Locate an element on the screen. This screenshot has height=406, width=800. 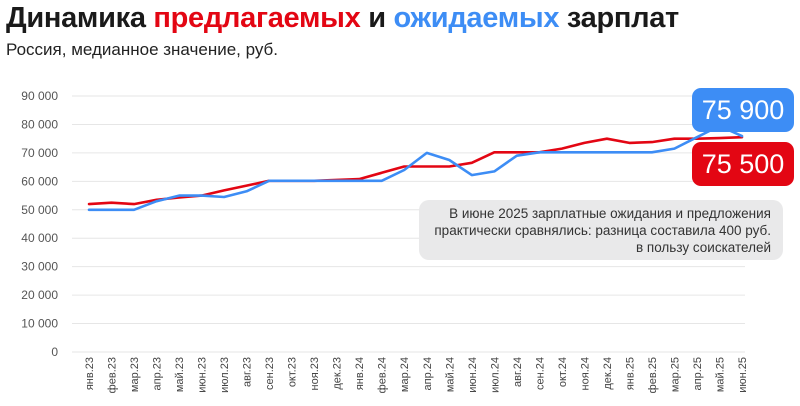
x-tick-label: дек.24 is located at coordinates (608, 373).